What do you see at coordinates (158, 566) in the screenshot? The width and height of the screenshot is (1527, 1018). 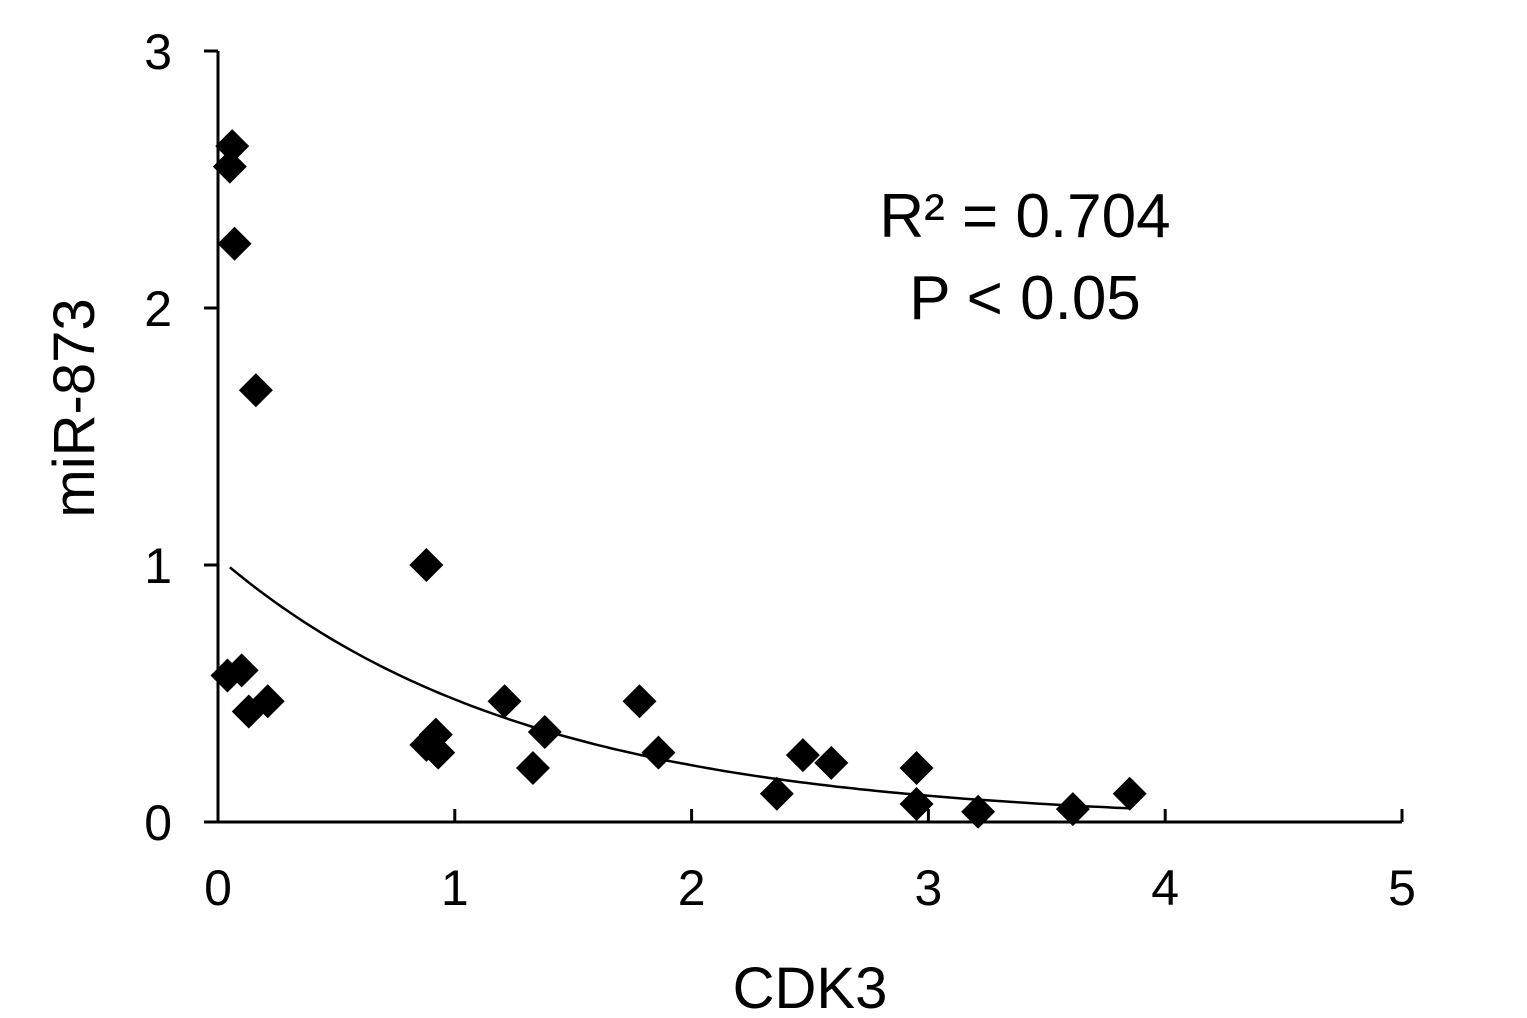 I see `y-tick-label: 1` at bounding box center [158, 566].